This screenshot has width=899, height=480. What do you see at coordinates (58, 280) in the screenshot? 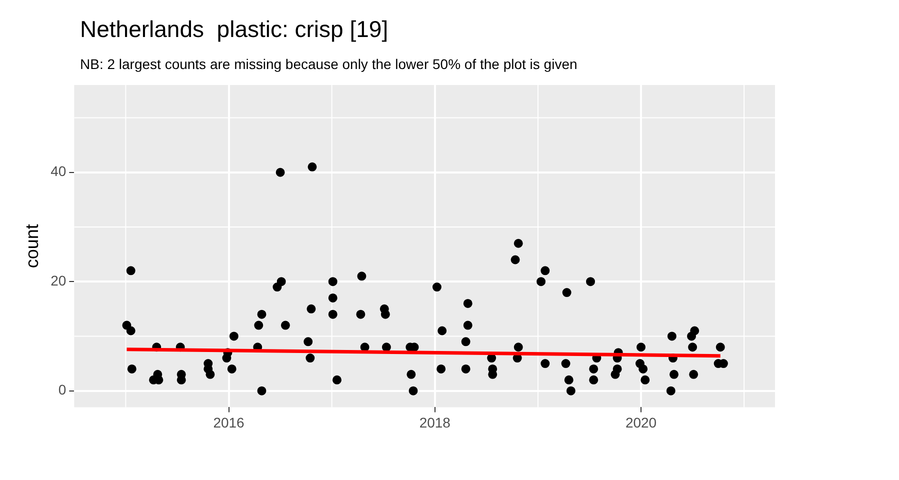
I see `y-tick-label: 20` at bounding box center [58, 280].